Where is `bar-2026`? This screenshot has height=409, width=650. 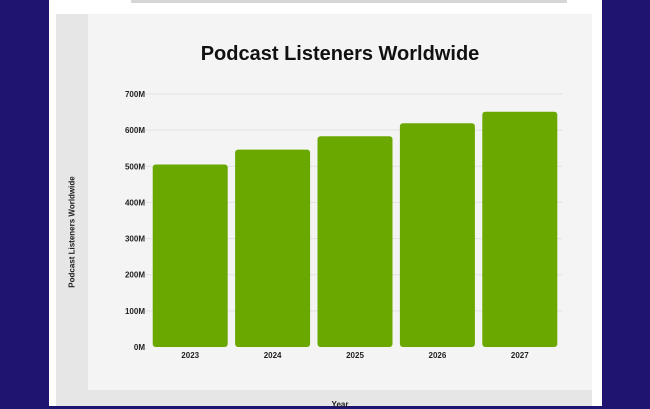 bar-2026 is located at coordinates (437, 235).